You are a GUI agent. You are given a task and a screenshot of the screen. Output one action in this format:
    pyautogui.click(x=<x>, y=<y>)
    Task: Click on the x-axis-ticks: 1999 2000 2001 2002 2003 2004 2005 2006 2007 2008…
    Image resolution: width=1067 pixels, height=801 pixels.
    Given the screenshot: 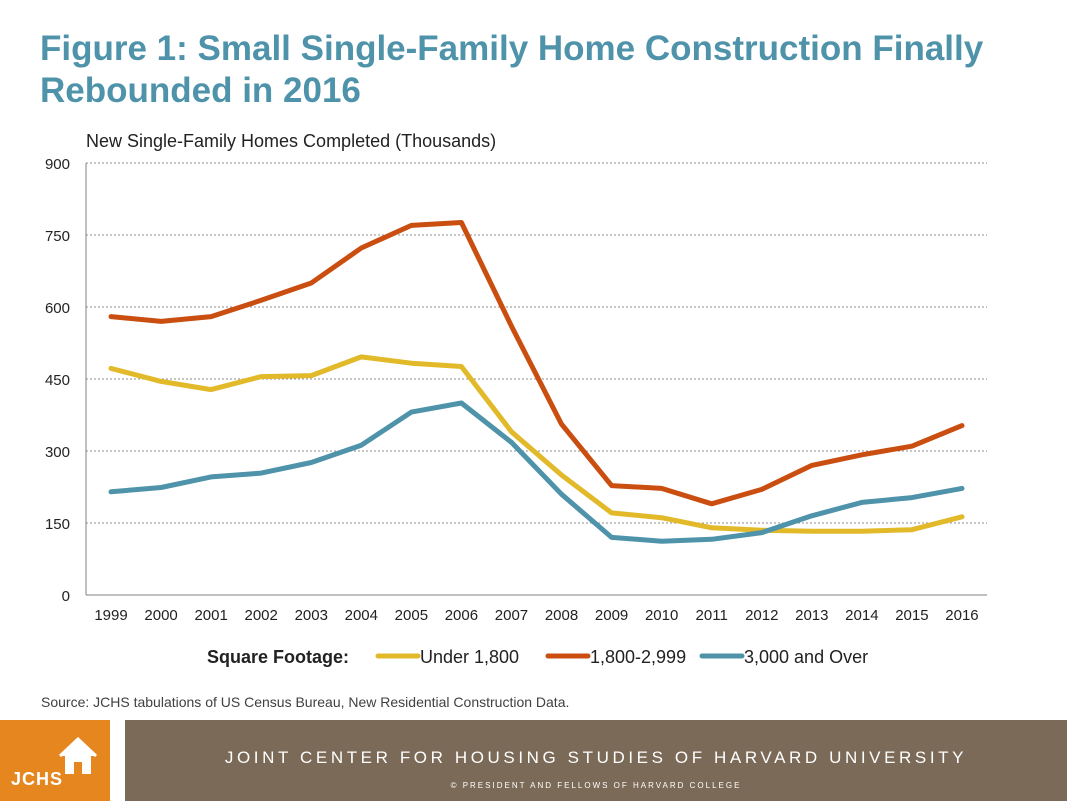 What is the action you would take?
    pyautogui.click(x=536, y=615)
    